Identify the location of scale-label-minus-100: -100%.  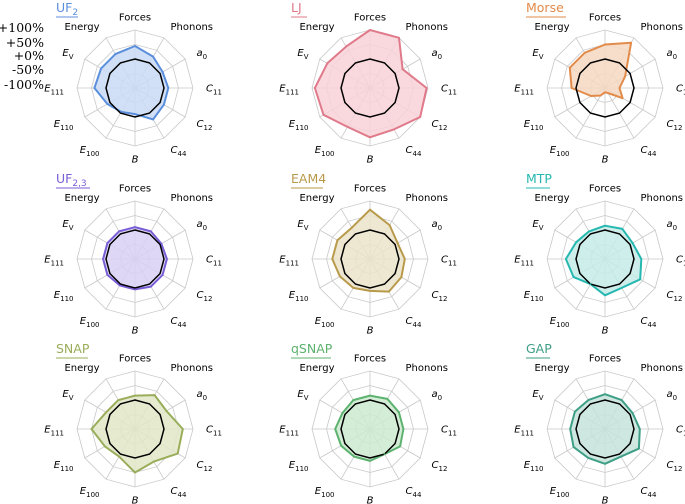
(24, 84).